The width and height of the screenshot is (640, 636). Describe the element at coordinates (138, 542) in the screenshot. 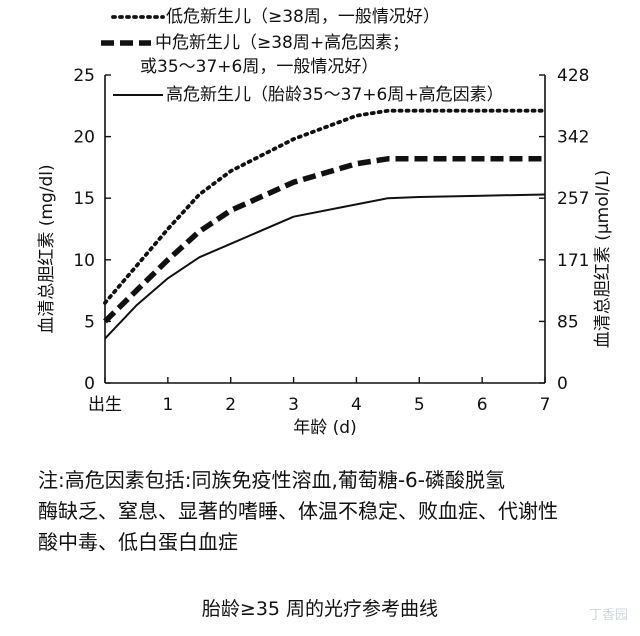

I see `footnote-line-3: 酸中毒、低白蛋白血症` at that location.